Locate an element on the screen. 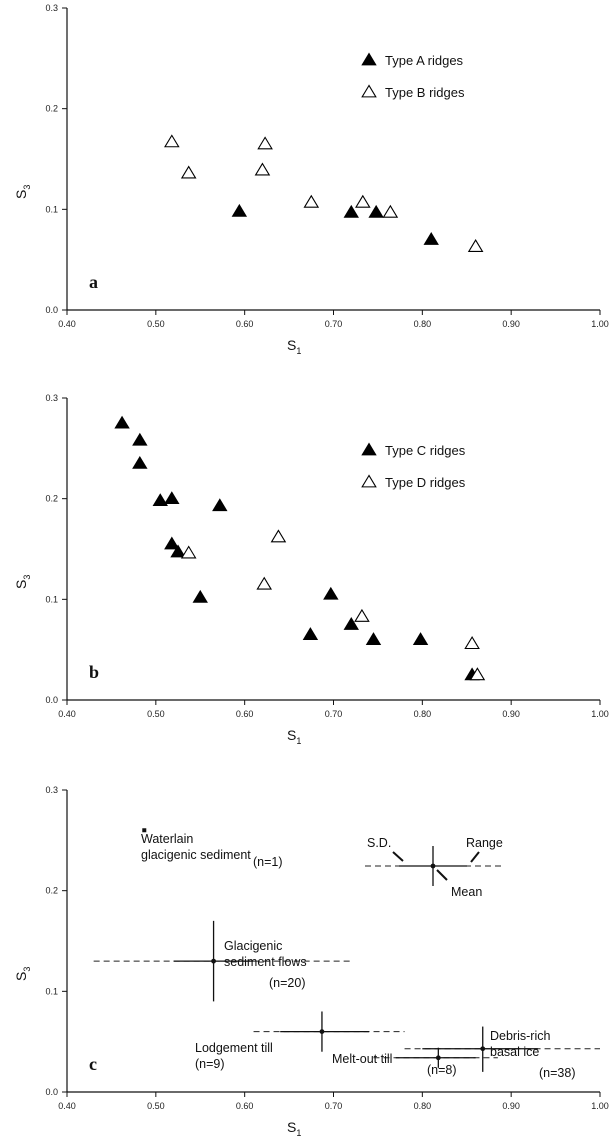 The height and width of the screenshot is (1138, 616). key-range-label: Range is located at coordinates (484, 843).